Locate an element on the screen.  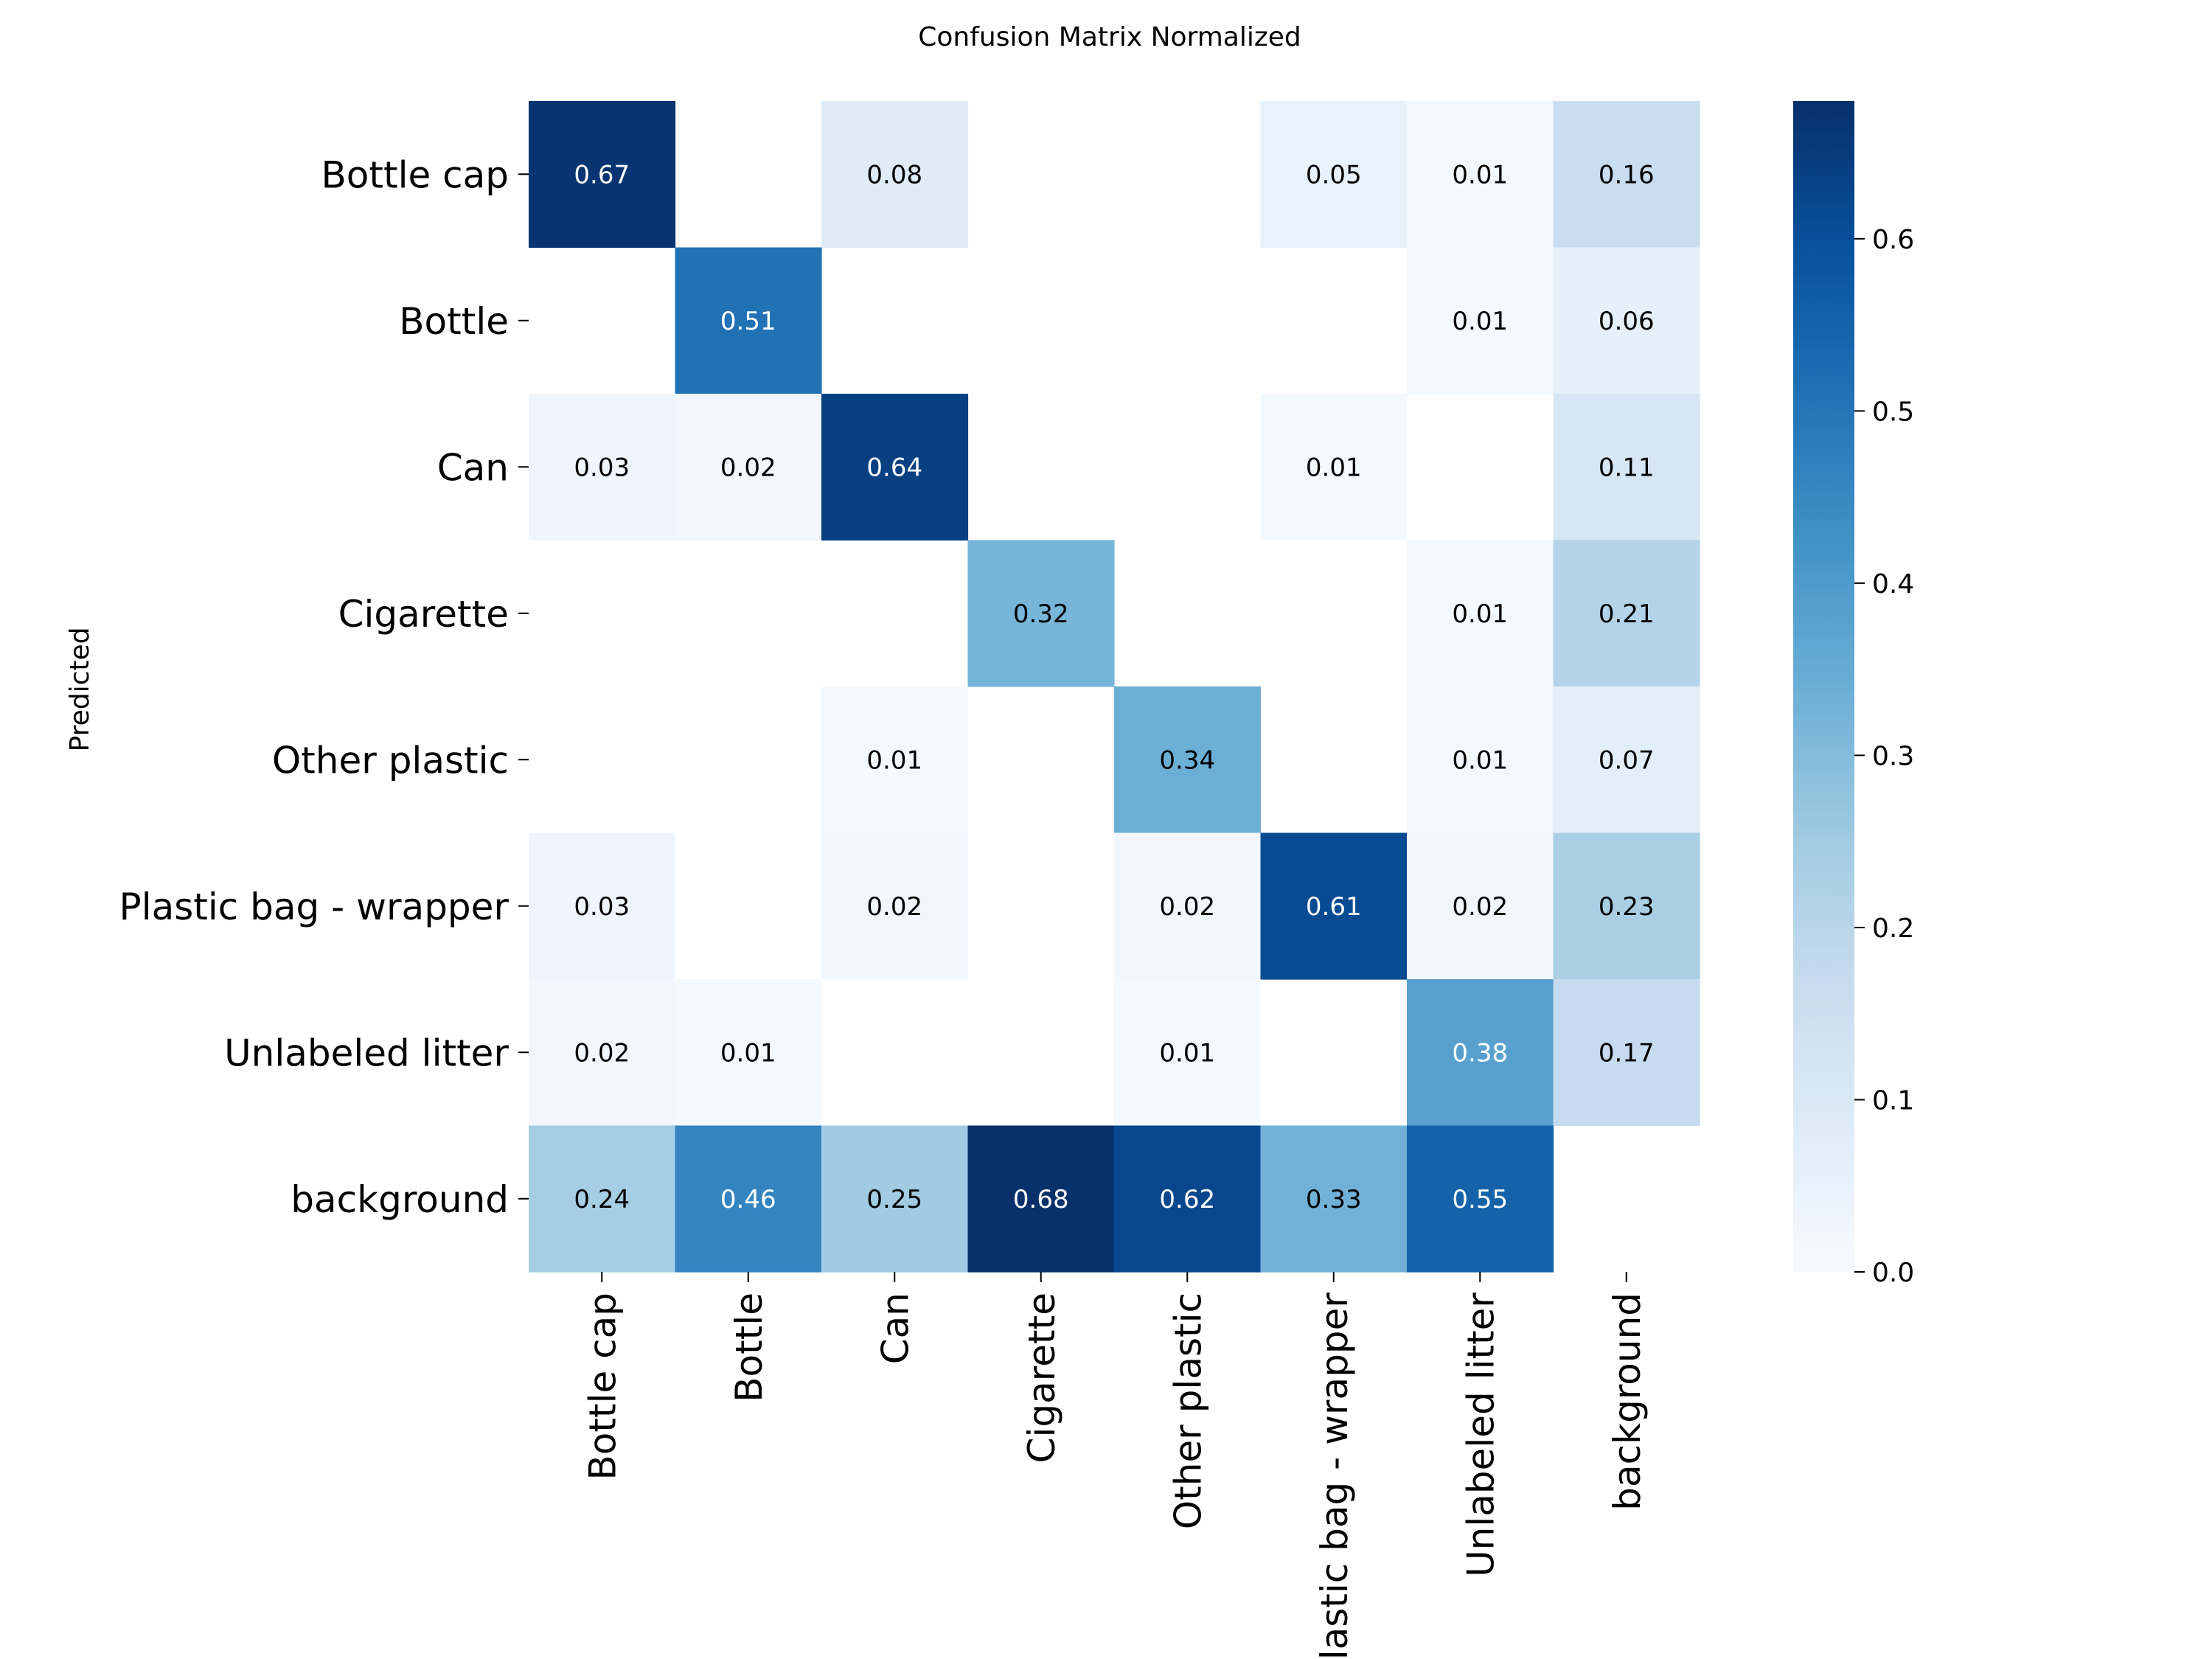
row-label: Other plastic is located at coordinates (390, 760).